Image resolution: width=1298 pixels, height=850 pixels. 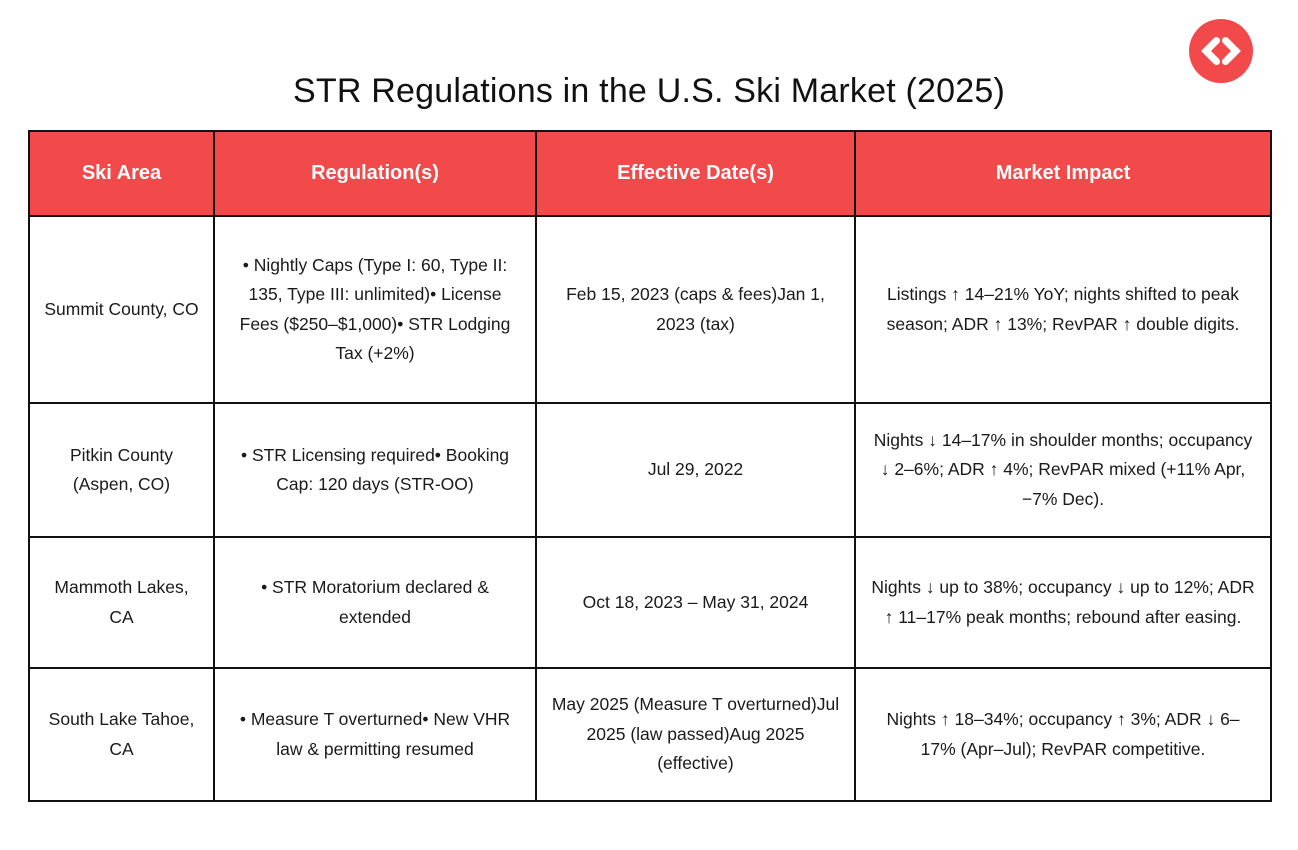 What do you see at coordinates (695, 470) in the screenshot?
I see `cell-effective-dates: Jul 29, 2022` at bounding box center [695, 470].